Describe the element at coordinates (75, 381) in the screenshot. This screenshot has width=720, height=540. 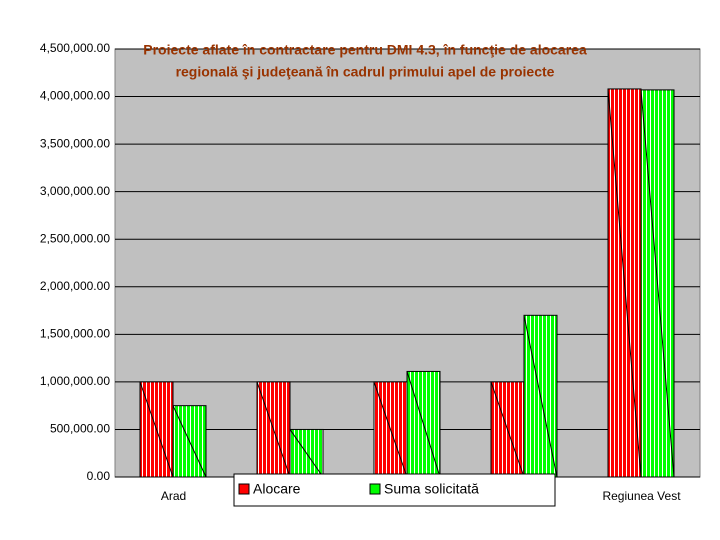
I see `y-tick-label: 1,000,000.00` at that location.